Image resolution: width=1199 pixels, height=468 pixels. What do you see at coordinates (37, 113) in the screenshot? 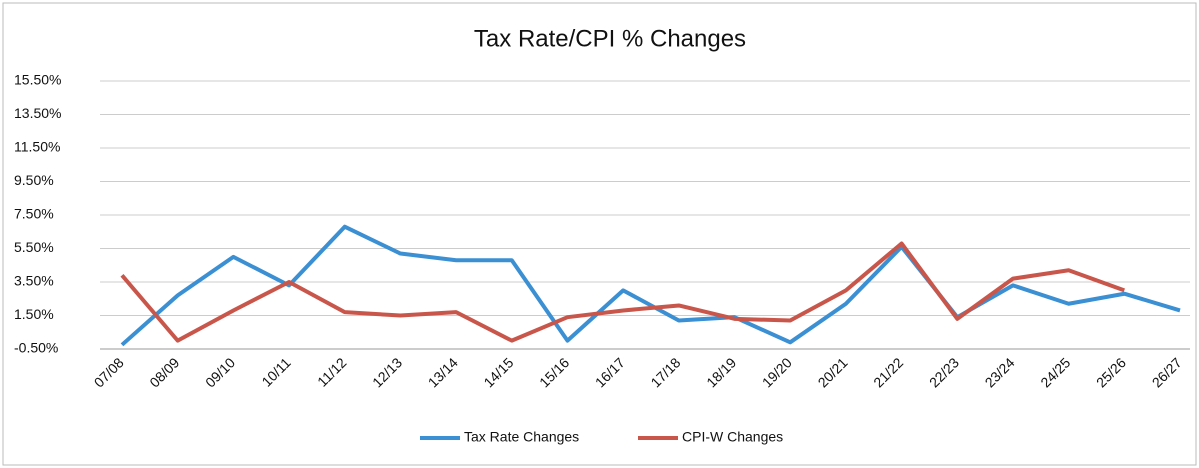
I see `y-tick-label: 13.50%` at bounding box center [37, 113].